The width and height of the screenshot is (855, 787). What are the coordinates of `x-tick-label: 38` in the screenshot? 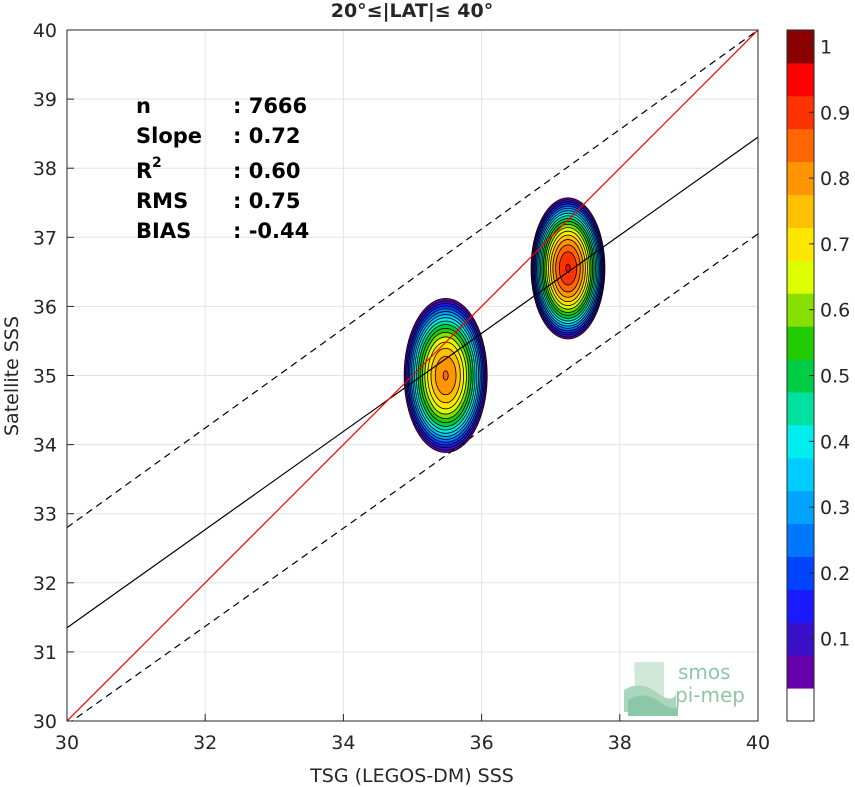 It's located at (620, 743).